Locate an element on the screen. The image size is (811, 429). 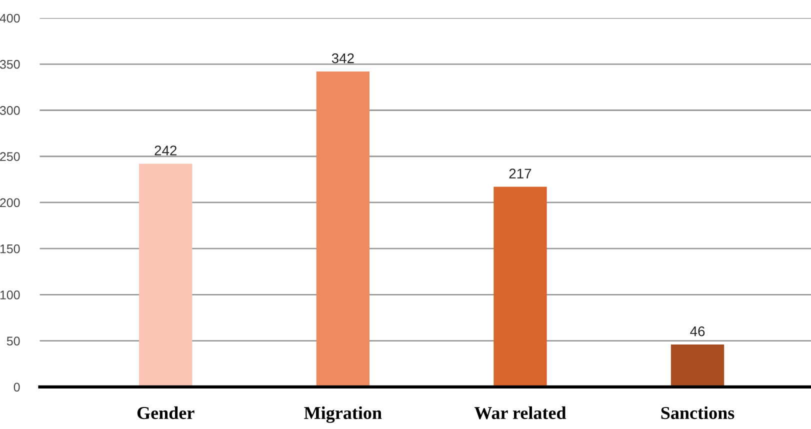
x-tick-label: Sanctions is located at coordinates (697, 413).